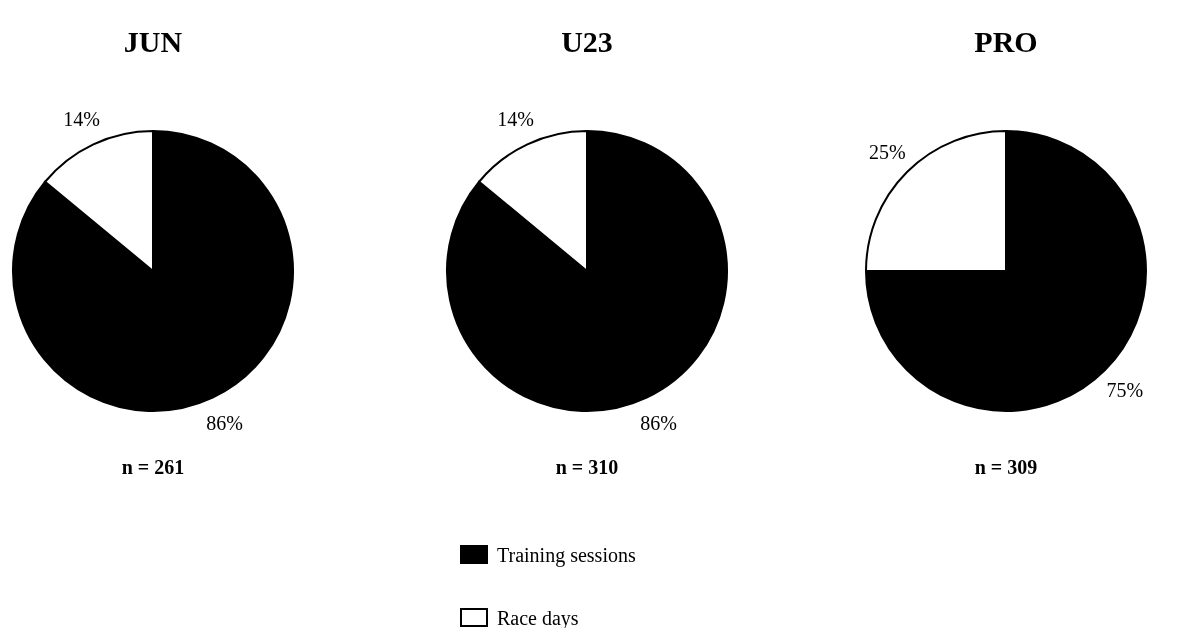 The image size is (1186, 628). I want to click on data-label: 25%, so click(887, 152).